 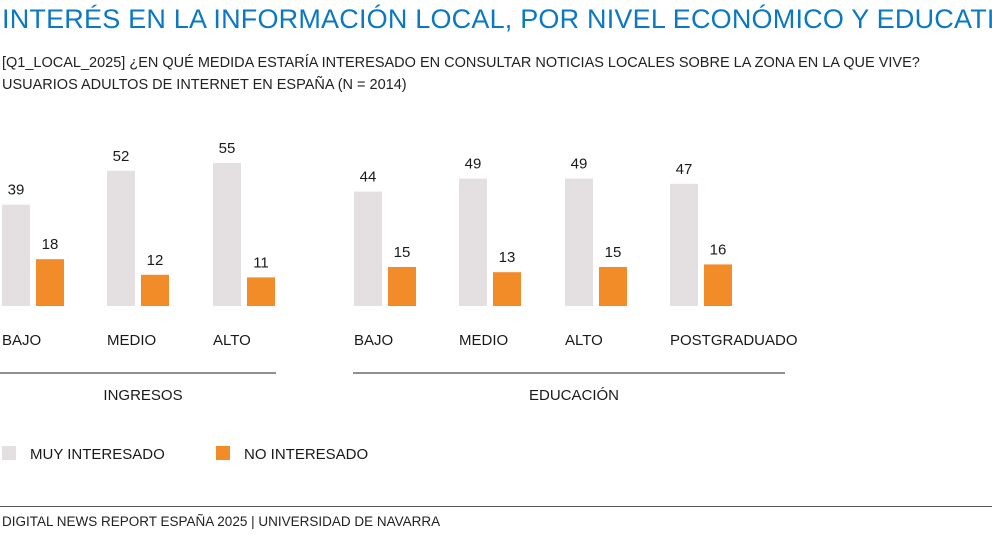 I want to click on data-label: 13, so click(x=507, y=257).